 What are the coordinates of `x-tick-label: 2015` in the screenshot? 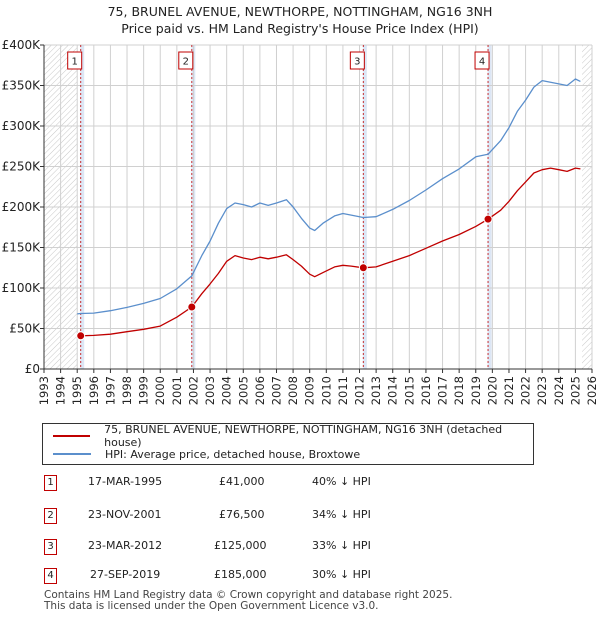 It's located at (409, 390).